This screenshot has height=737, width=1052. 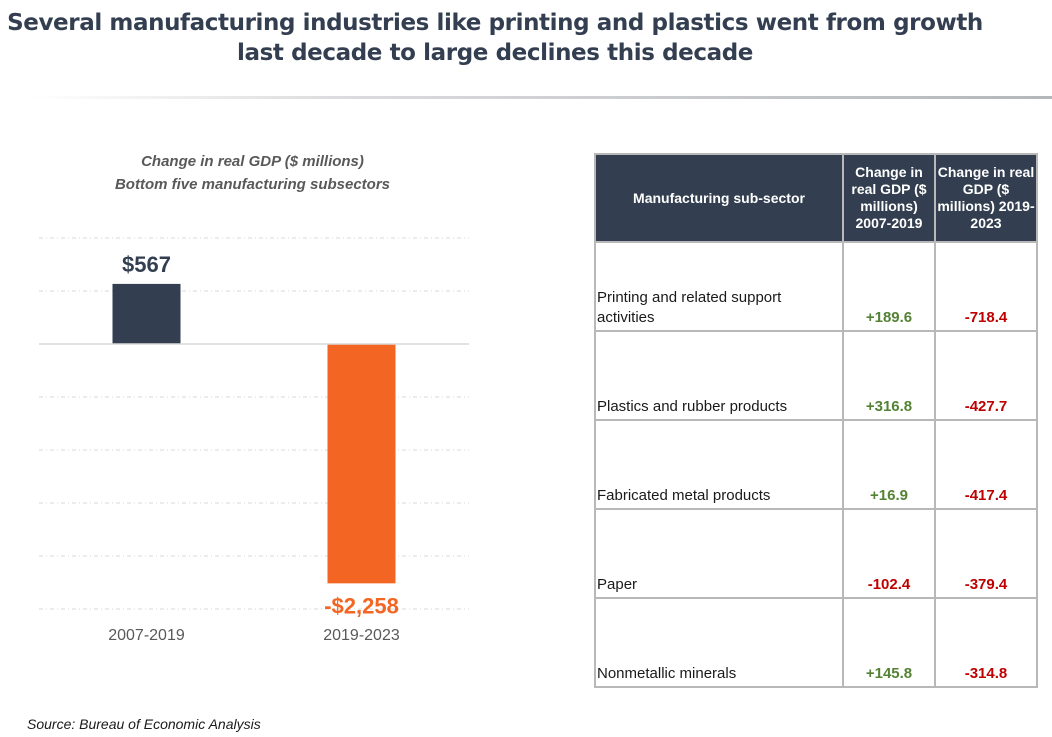 What do you see at coordinates (252, 161) in the screenshot?
I see `chart-title: Change in real GDP ($ millions)` at bounding box center [252, 161].